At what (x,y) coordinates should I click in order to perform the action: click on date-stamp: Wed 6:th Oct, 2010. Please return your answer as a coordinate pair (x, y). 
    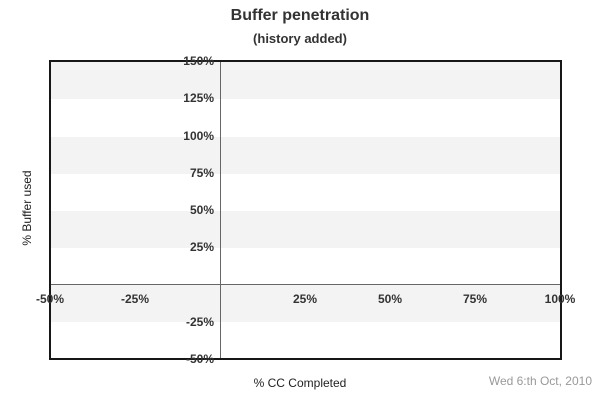
    Looking at the image, I should click on (540, 381).